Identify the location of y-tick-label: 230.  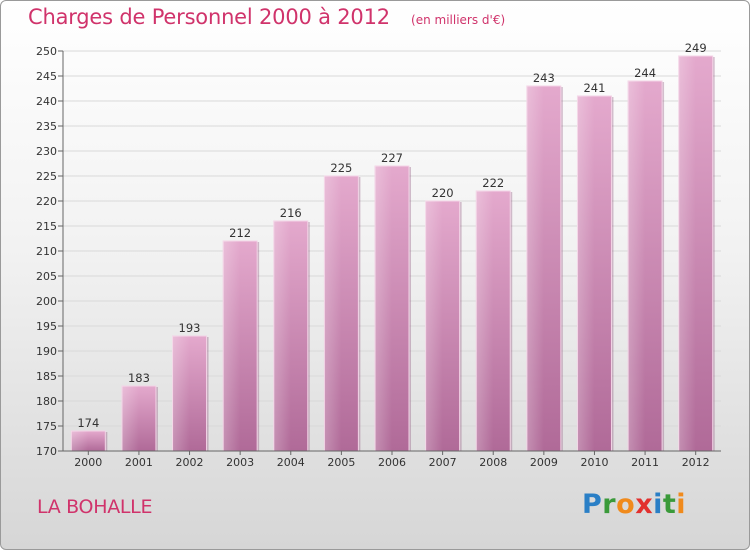
(46, 151).